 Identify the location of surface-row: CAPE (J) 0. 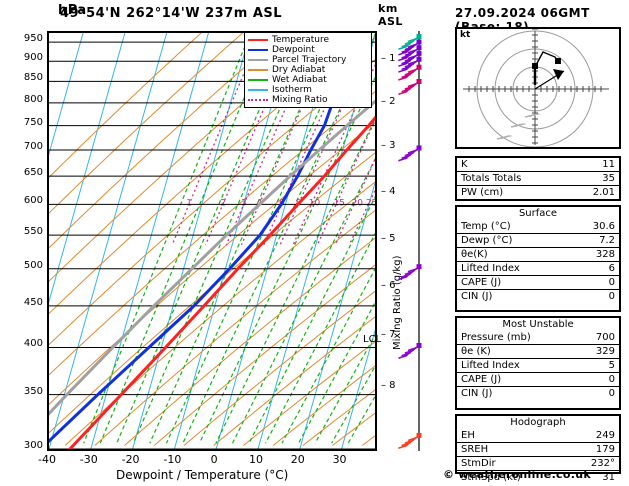
(538, 282).